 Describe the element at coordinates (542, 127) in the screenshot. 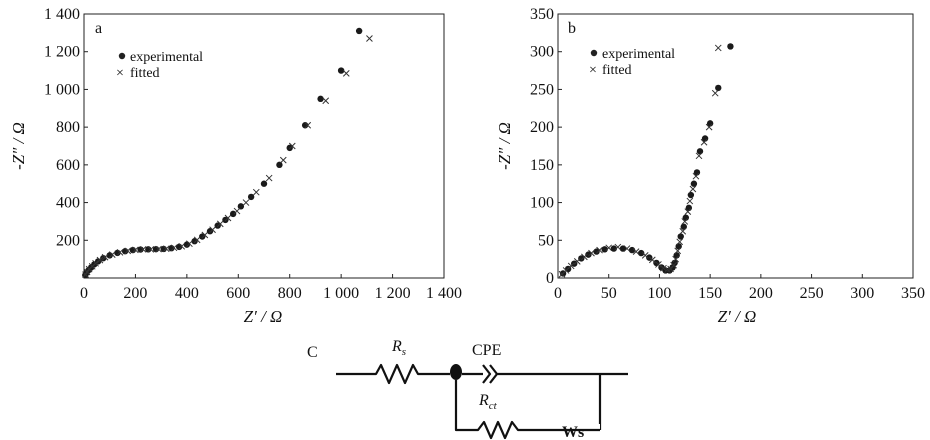

I see `y-tick-label: 200` at that location.